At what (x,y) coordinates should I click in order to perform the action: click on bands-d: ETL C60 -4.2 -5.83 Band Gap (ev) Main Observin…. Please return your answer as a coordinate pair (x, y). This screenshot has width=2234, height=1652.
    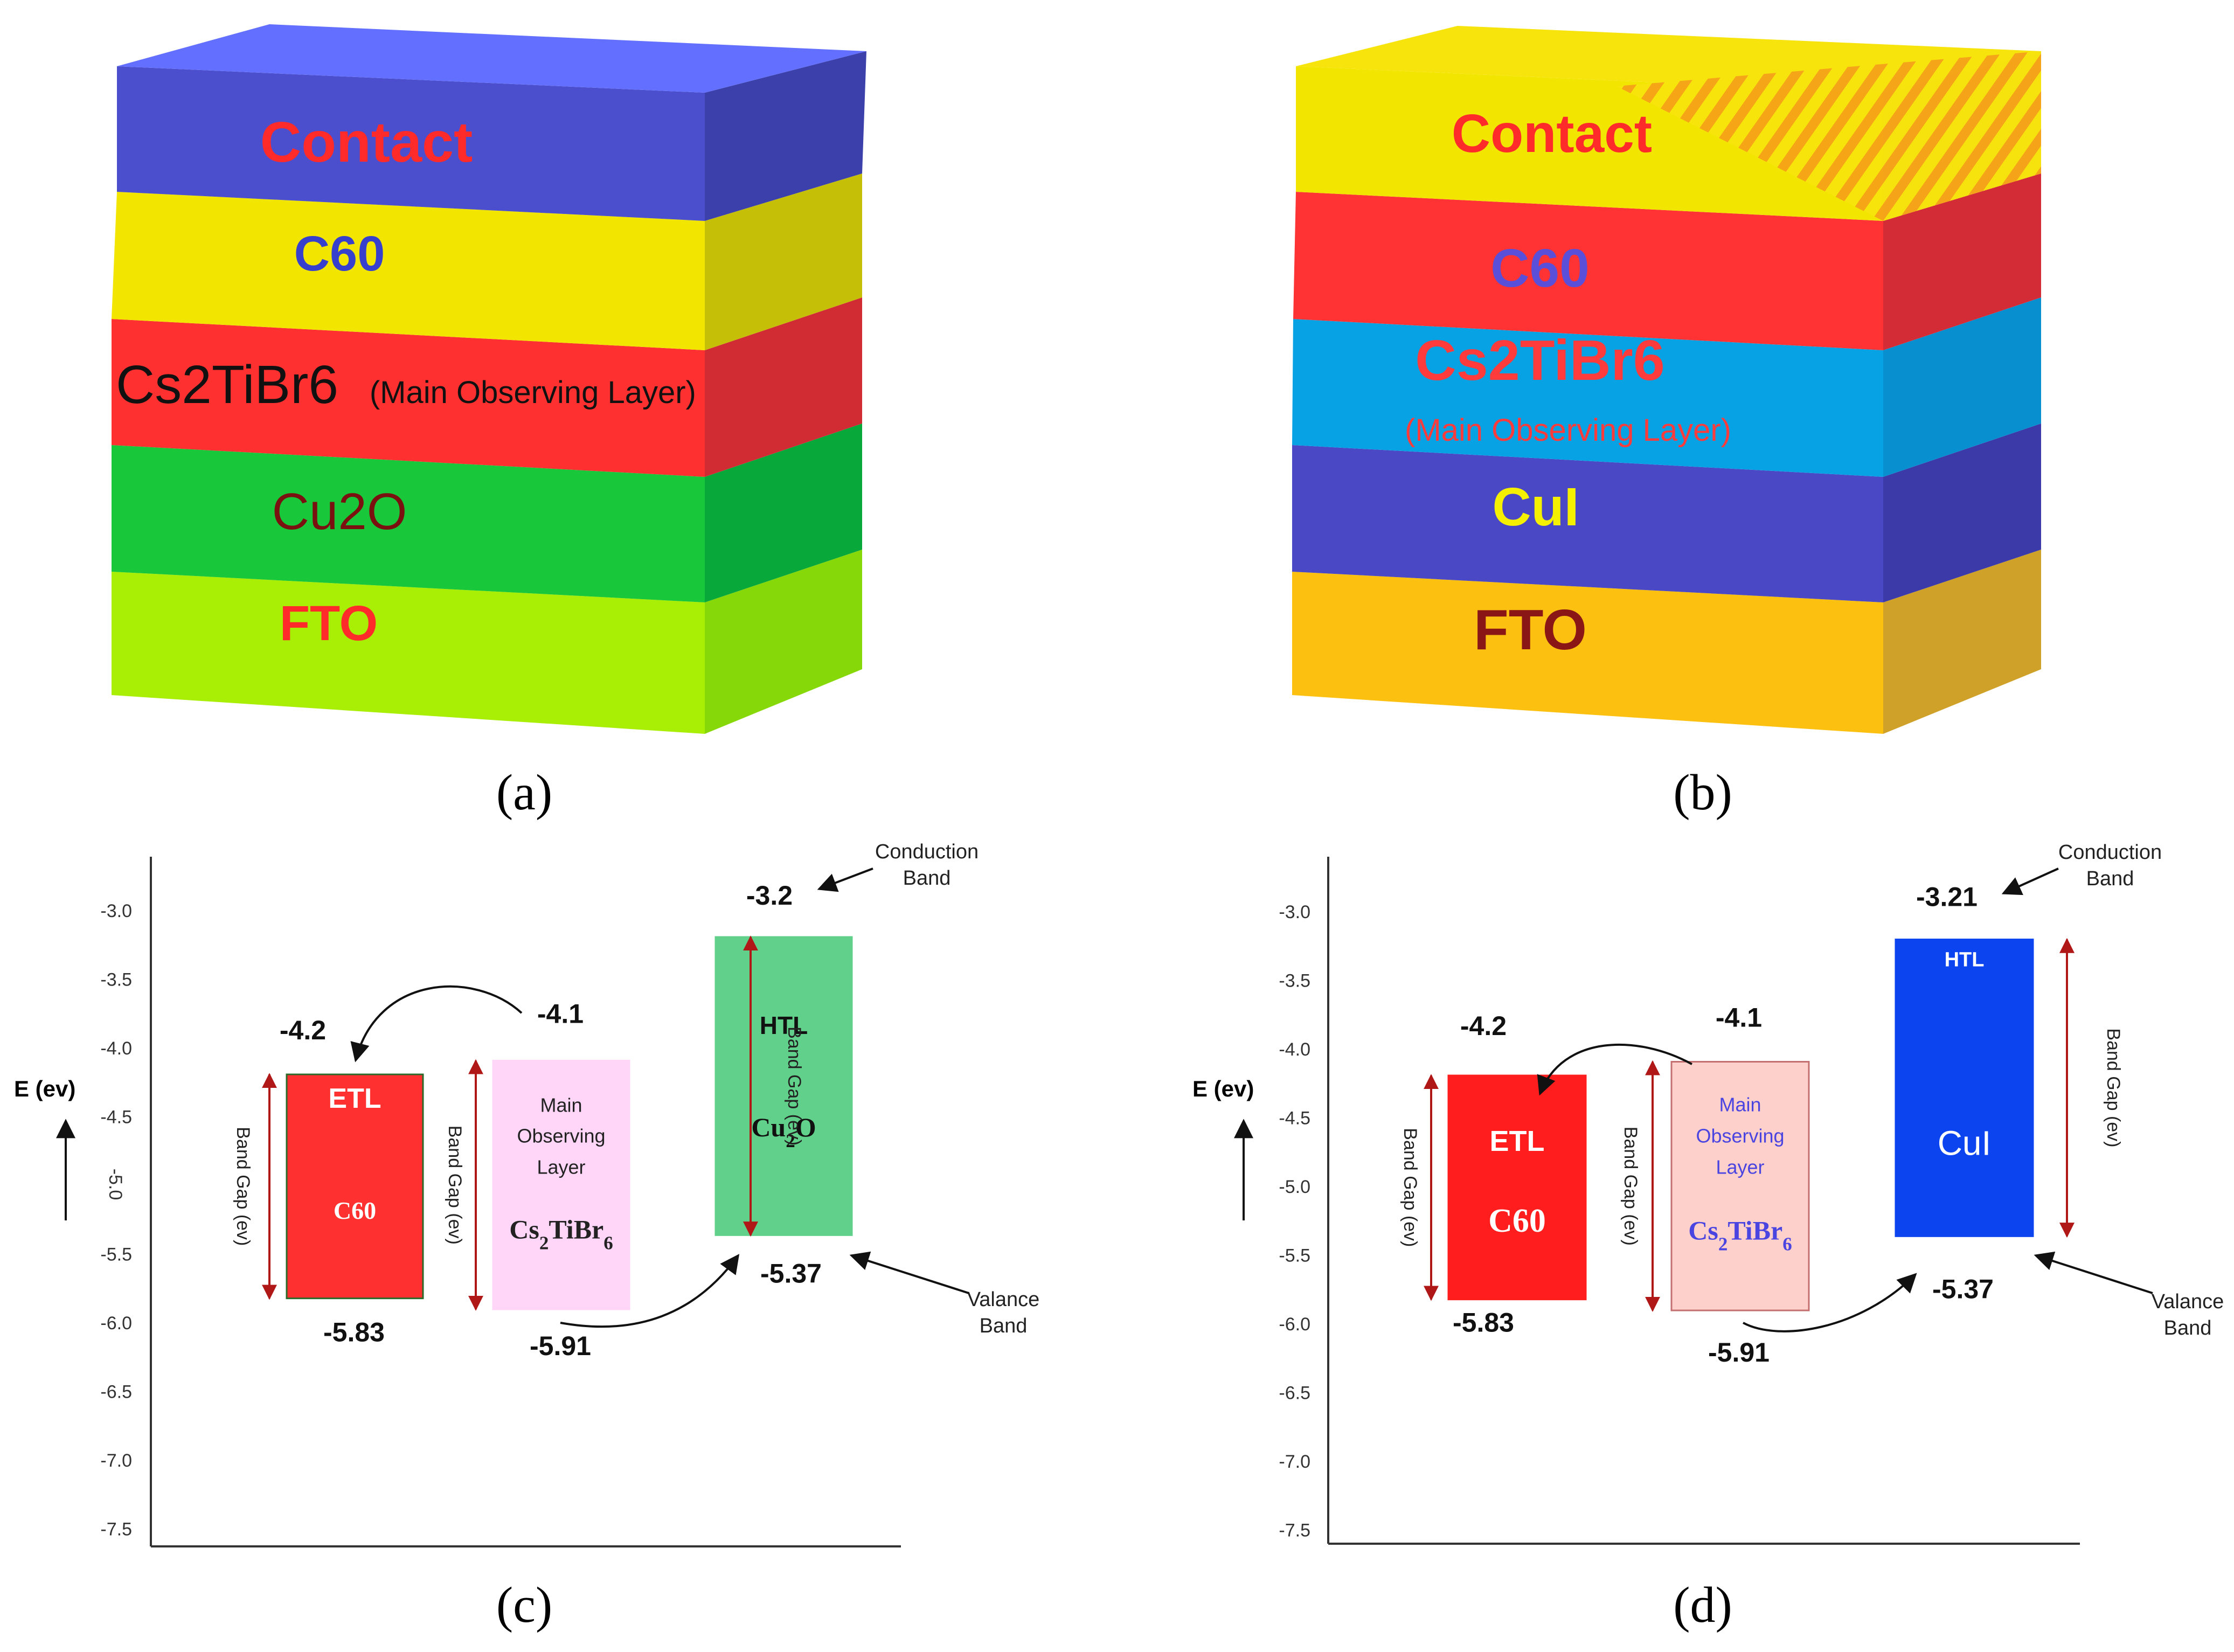
    Looking at the image, I should click on (1762, 1125).